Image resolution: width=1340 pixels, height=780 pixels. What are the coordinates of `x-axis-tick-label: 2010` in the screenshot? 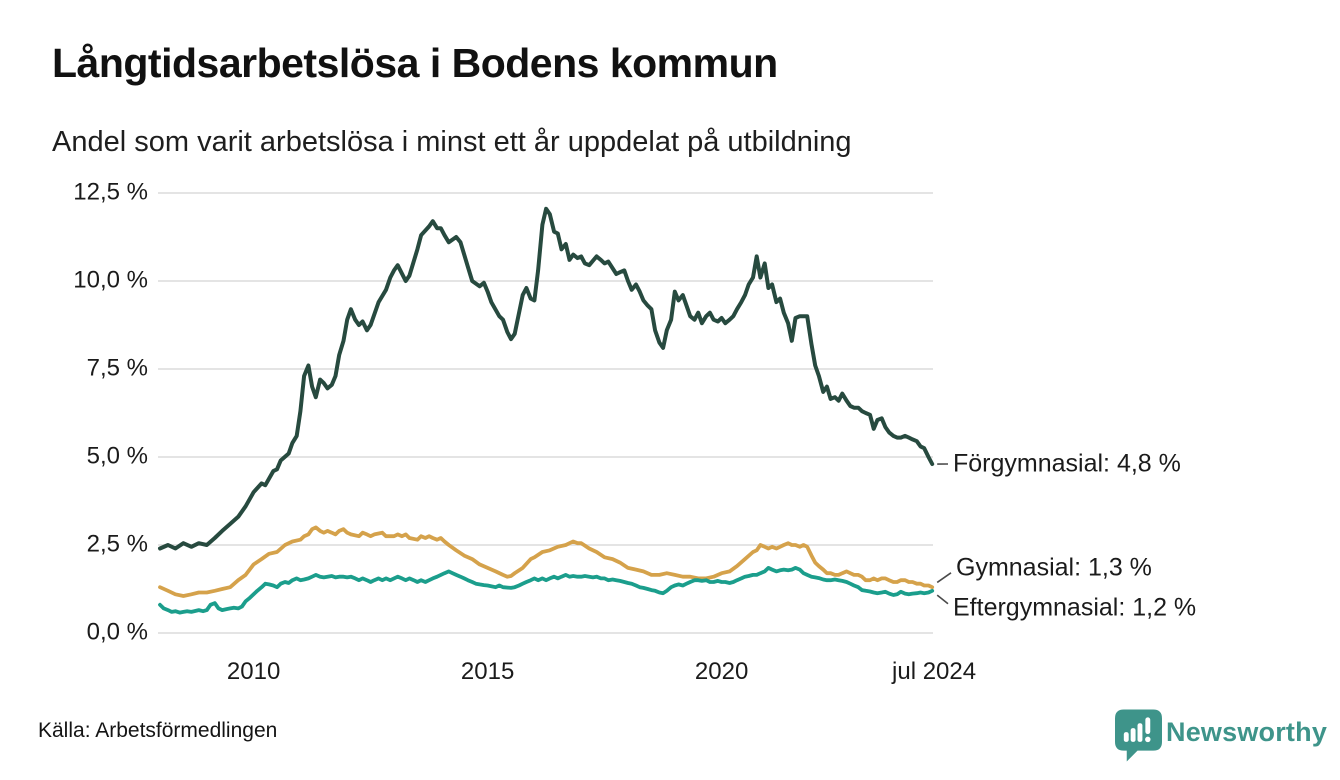 It's located at (253, 671).